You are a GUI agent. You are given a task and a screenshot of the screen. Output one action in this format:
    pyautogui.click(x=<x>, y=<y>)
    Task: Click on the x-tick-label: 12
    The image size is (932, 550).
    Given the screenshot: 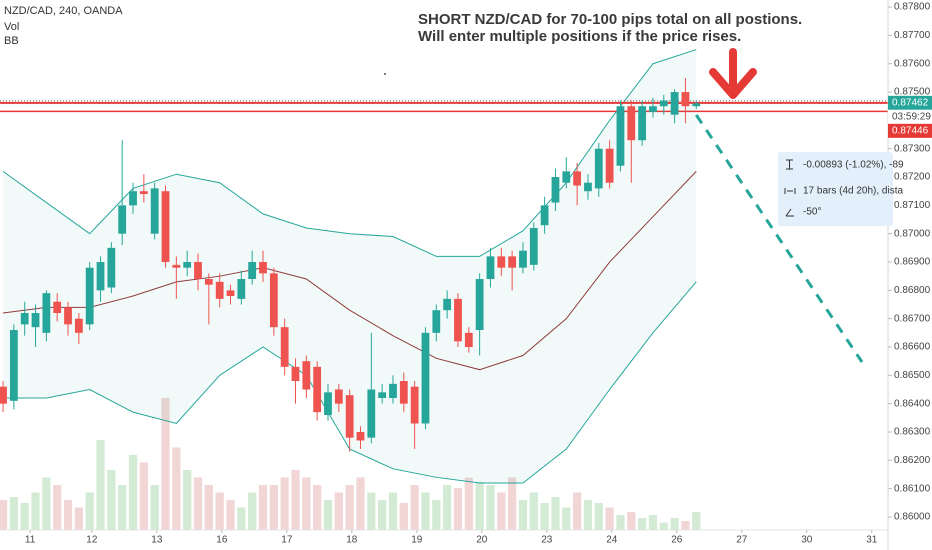 What is the action you would take?
    pyautogui.click(x=92, y=540)
    